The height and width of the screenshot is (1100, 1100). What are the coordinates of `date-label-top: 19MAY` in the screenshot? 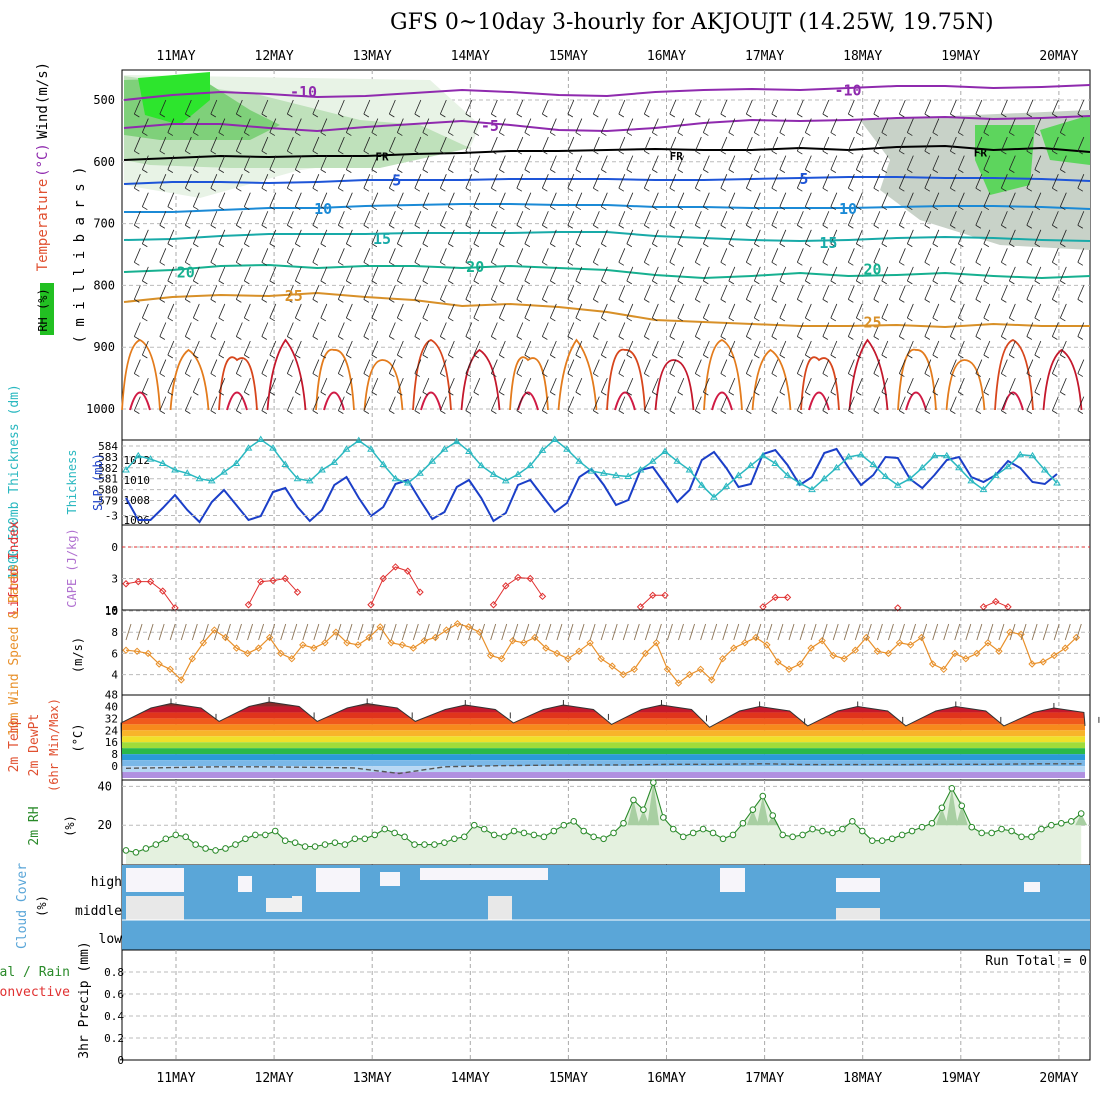 It's located at (960, 56).